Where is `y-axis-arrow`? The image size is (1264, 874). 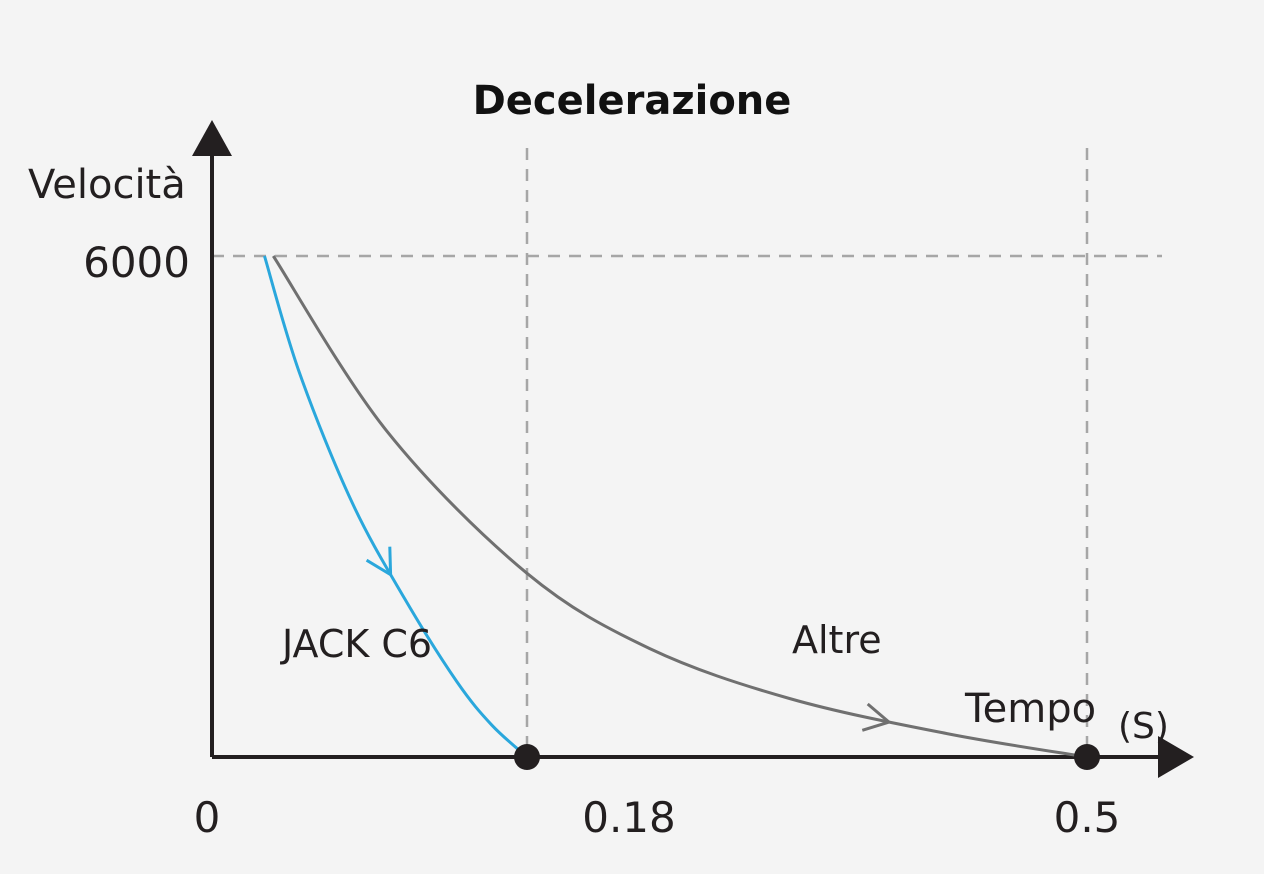
y-axis-arrow is located at coordinates (212, 138).